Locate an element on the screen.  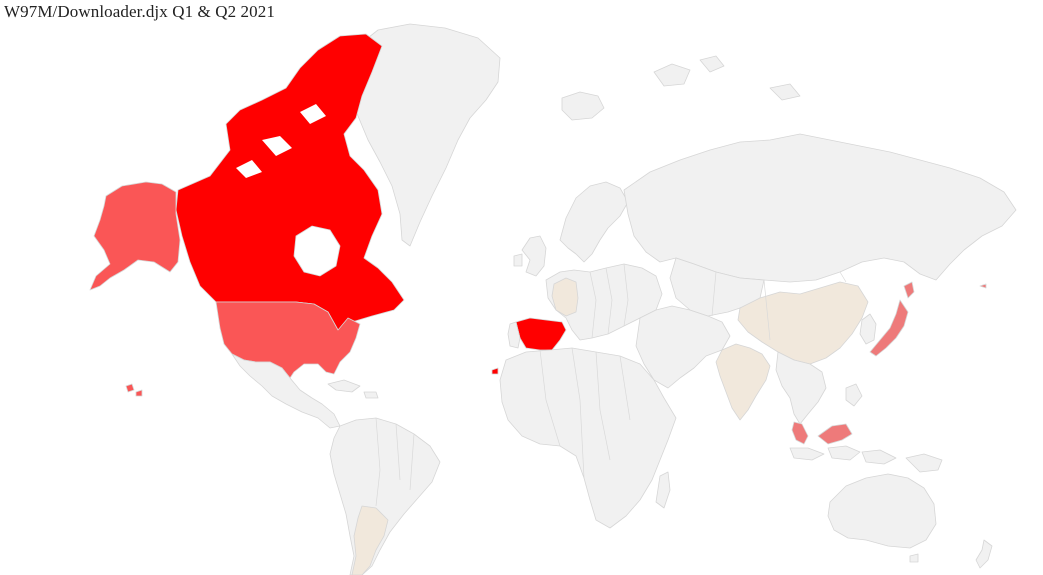
region-africa is located at coordinates (588, 438).